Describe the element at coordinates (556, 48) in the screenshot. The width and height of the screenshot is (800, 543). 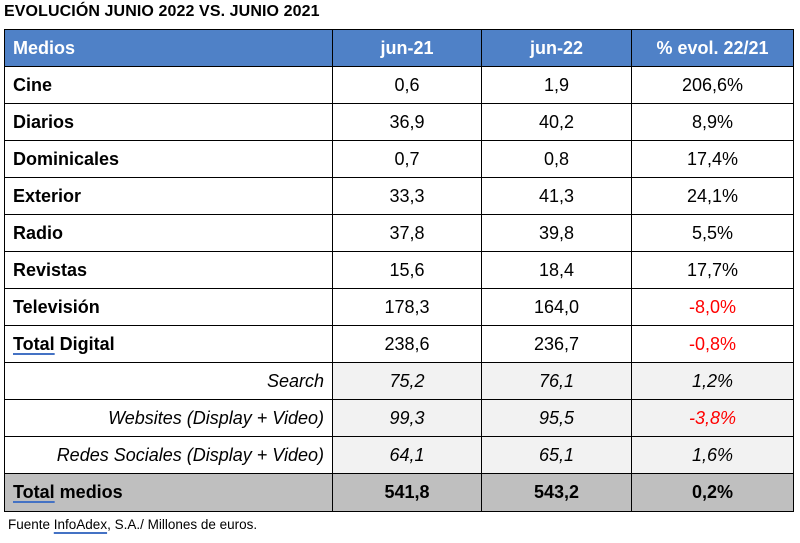
I see `column-header-jun22: jun-22` at that location.